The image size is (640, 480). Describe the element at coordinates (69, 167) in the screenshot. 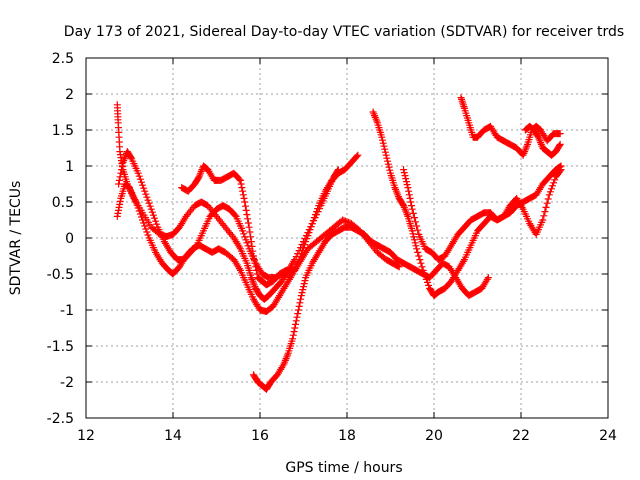

I see `y-tick-label: 1` at that location.